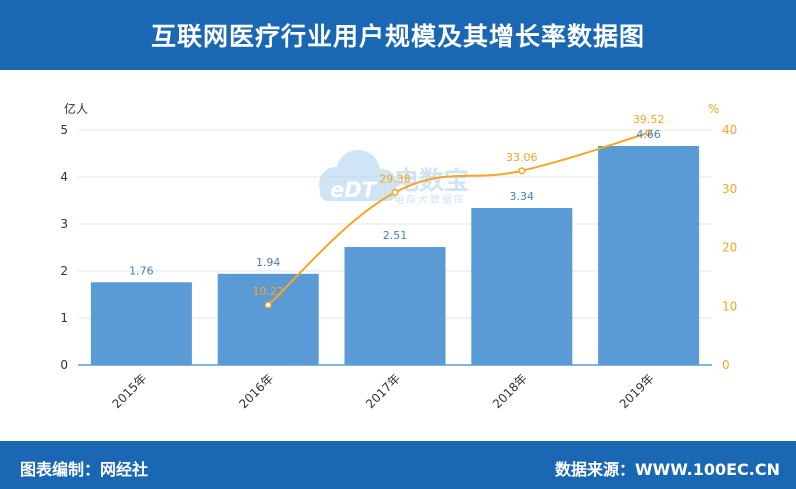  What do you see at coordinates (141, 270) in the screenshot?
I see `bar-value-label: 1.76` at bounding box center [141, 270].